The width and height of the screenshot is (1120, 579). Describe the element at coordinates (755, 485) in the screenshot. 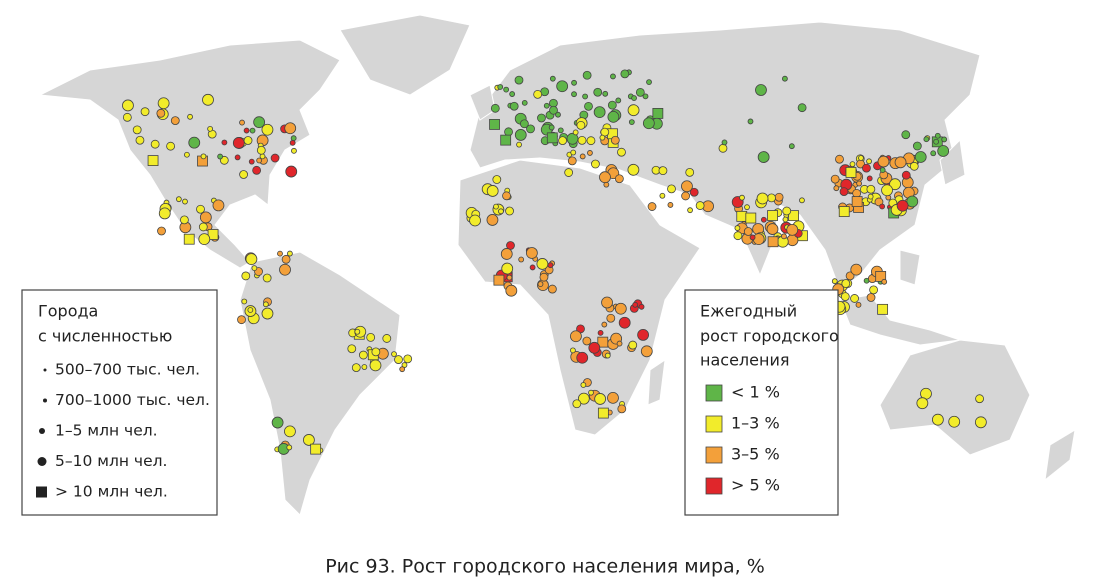

I see `growth-legend-label: > 5 %` at that location.